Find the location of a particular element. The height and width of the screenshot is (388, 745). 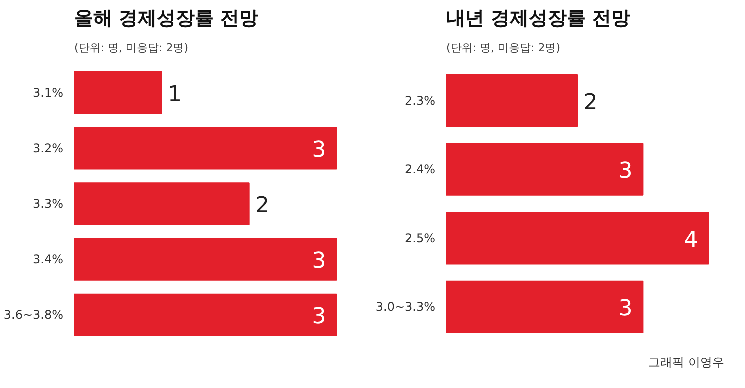

y-tick-label: 3.0~3.3% is located at coordinates (406, 307).